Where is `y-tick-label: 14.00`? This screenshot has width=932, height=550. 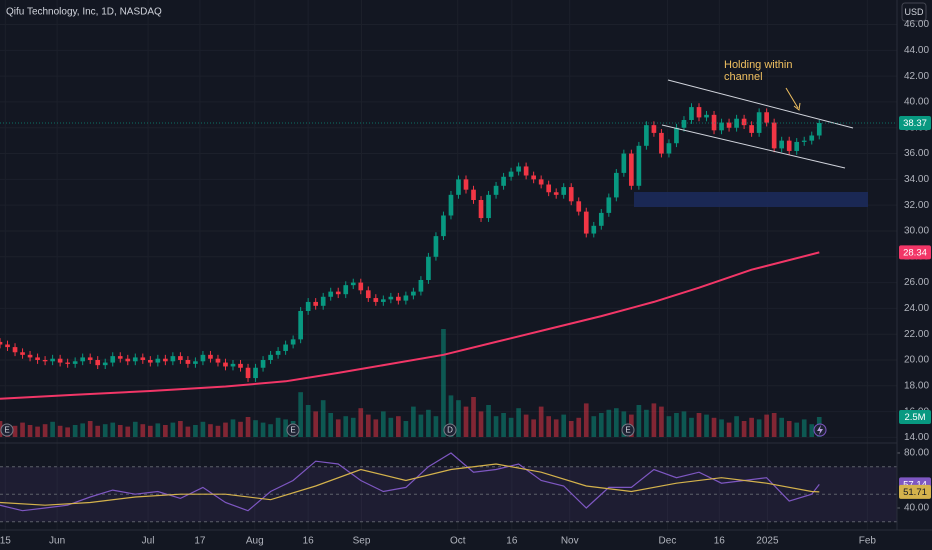 y-tick-label: 14.00 is located at coordinates (916, 437).